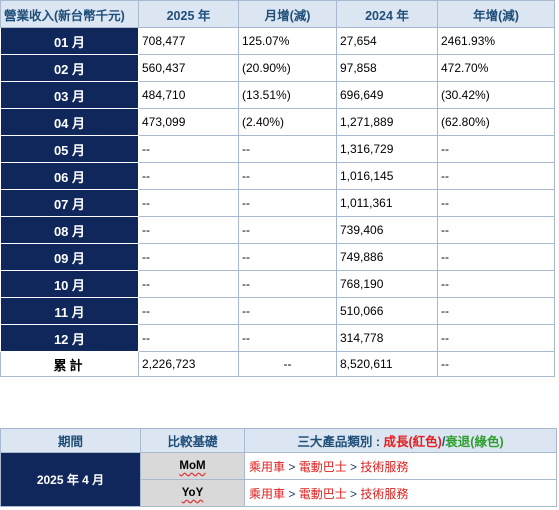 Image resolution: width=559 pixels, height=510 pixels. What do you see at coordinates (474, 442) in the screenshot?
I see `category-decline-legend: 衰退(綠色)` at bounding box center [474, 442].